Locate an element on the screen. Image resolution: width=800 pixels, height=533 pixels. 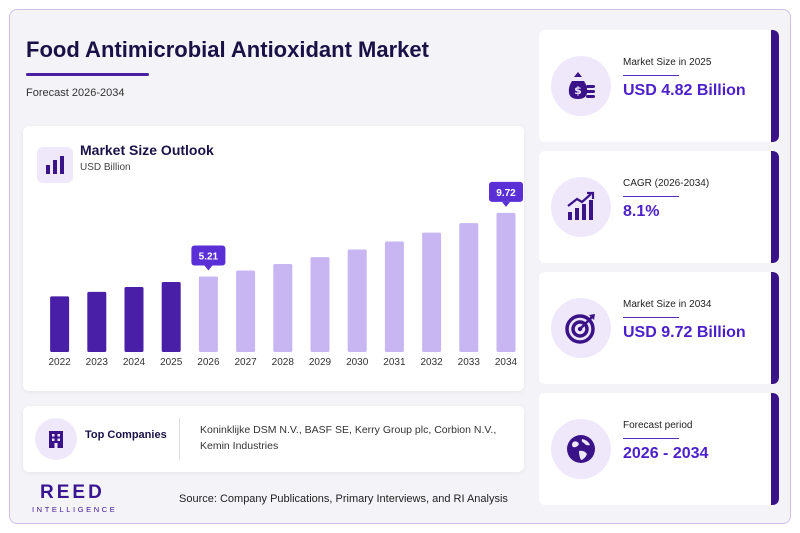
kpi-label: Forecast period is located at coordinates (658, 425).